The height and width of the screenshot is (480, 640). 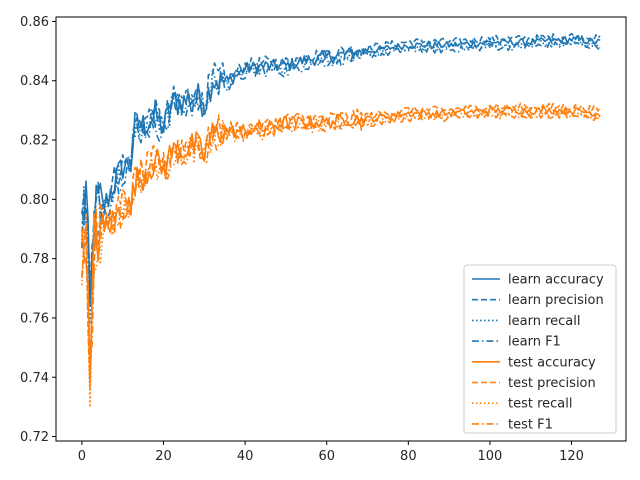 I want to click on y-tick-label: 0.84, so click(x=34, y=81).